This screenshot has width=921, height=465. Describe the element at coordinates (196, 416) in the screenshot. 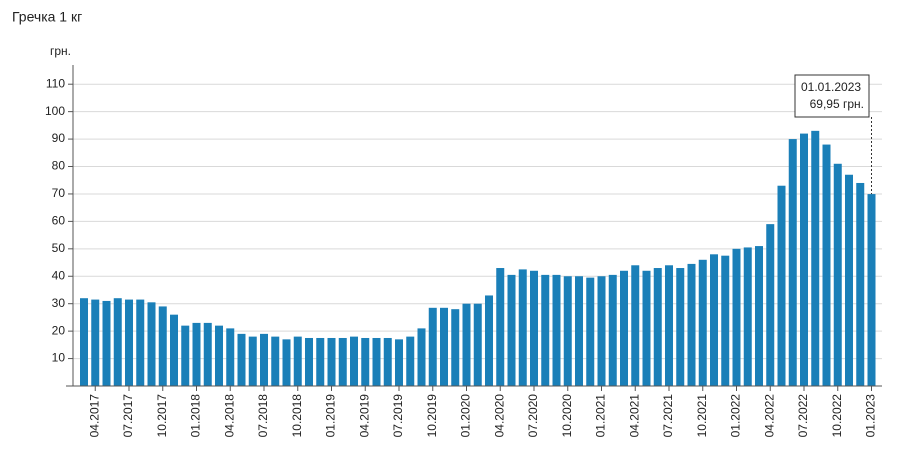

I see `x-tick-label: 01.2018` at that location.